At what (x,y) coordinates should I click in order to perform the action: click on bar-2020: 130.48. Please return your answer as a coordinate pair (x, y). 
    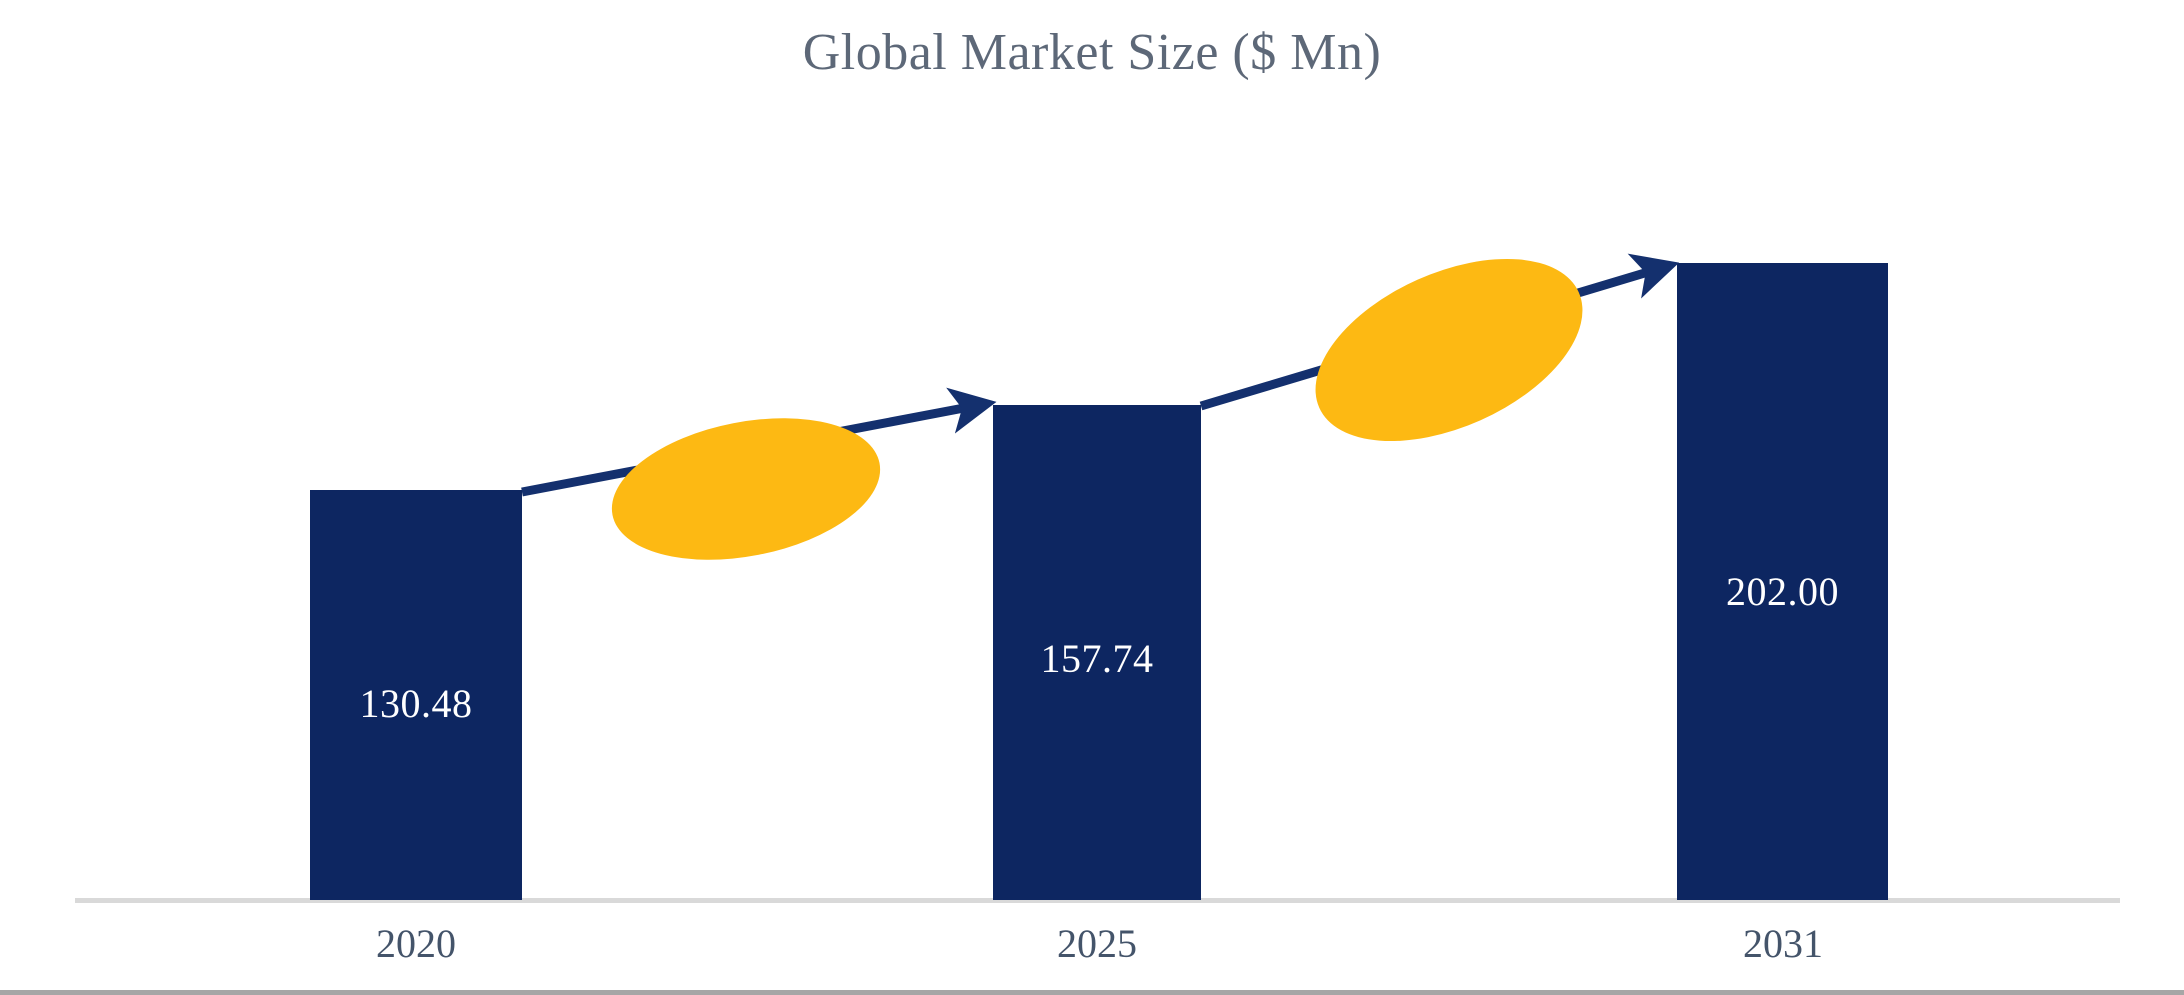
    Looking at the image, I should click on (416, 695).